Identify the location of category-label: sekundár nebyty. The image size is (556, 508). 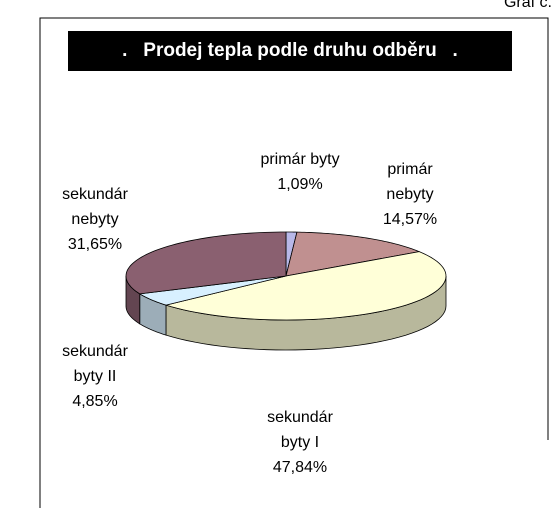
(95, 207).